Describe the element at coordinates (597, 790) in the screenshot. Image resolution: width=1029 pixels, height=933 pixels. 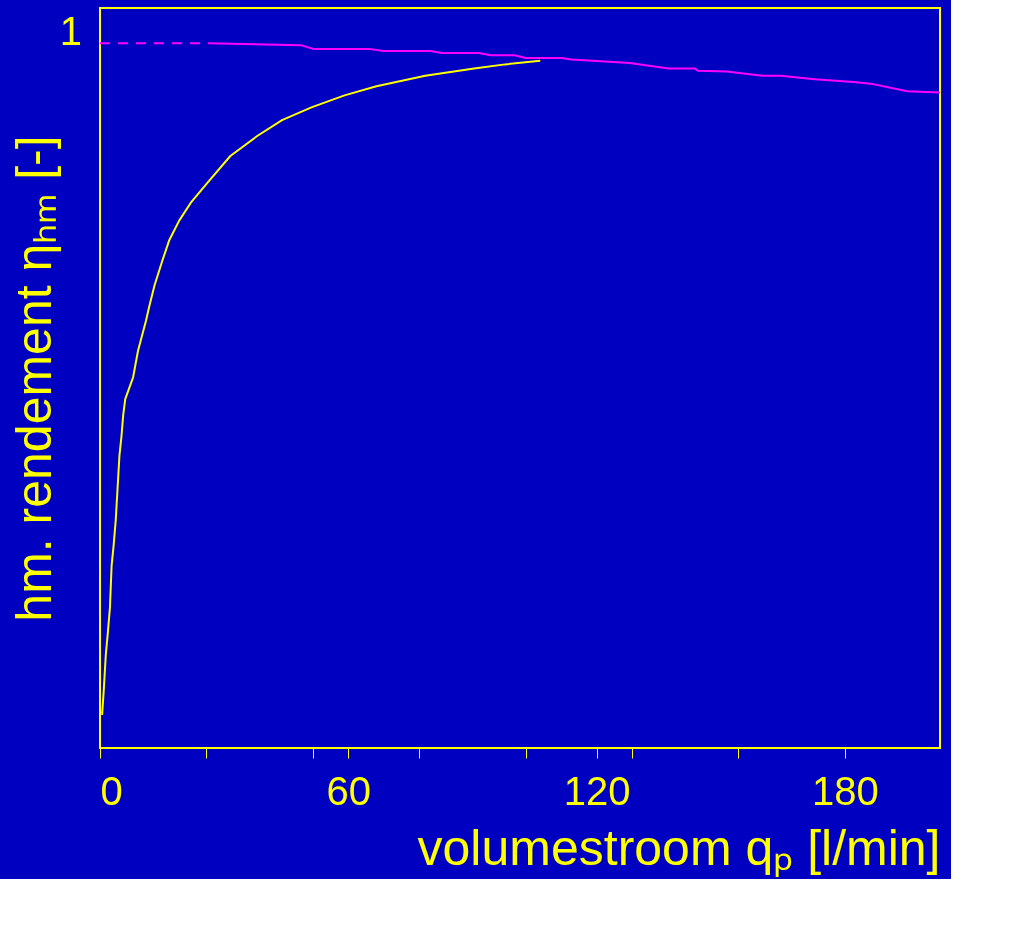
I see `x-tick-label: 120` at that location.